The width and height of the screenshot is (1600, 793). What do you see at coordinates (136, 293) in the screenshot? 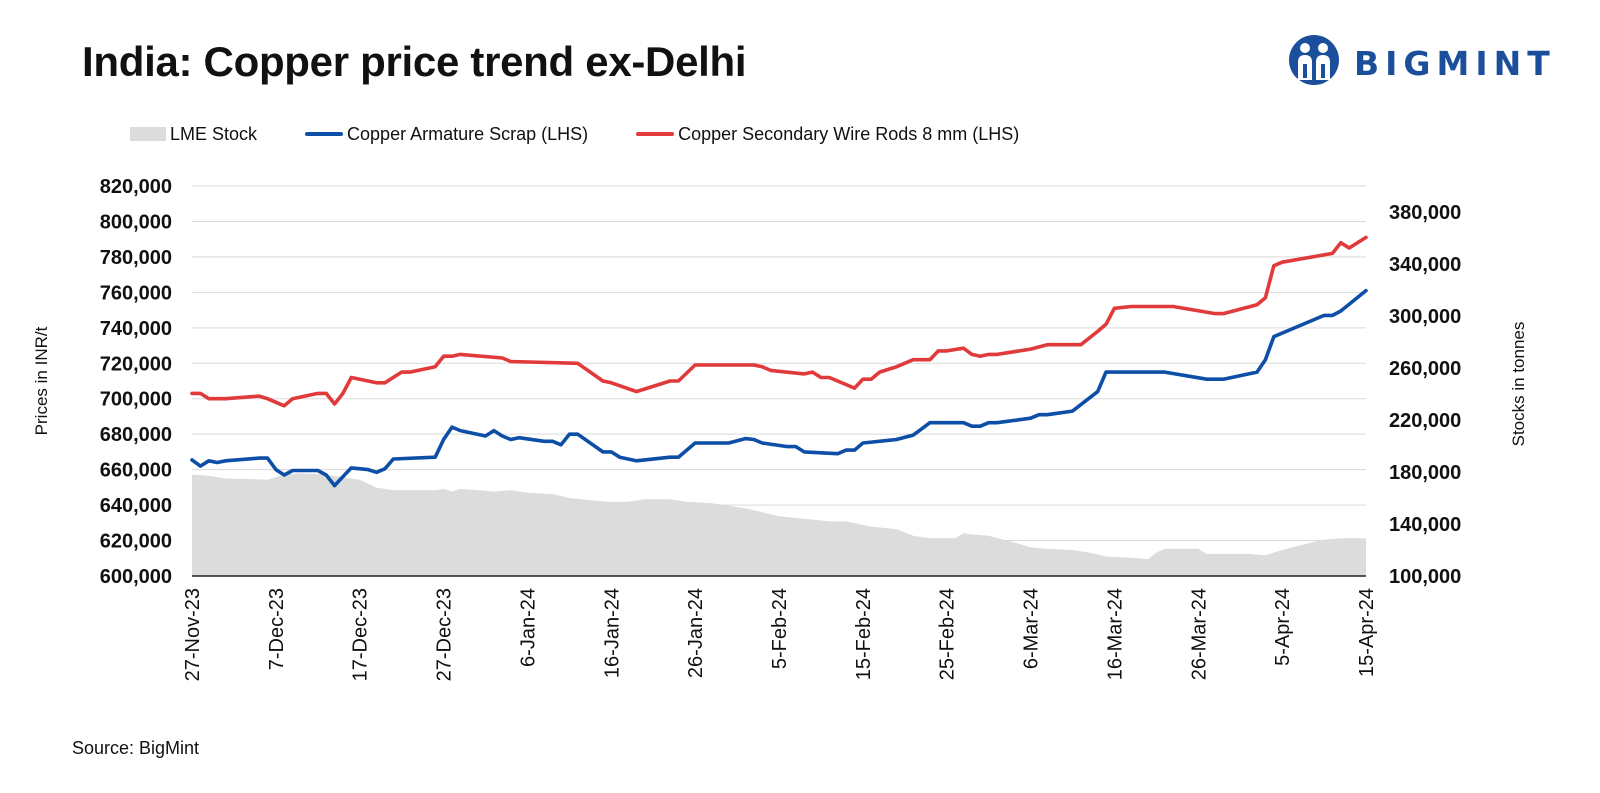
I see `y-tick-label-8: 760,000` at bounding box center [136, 293].